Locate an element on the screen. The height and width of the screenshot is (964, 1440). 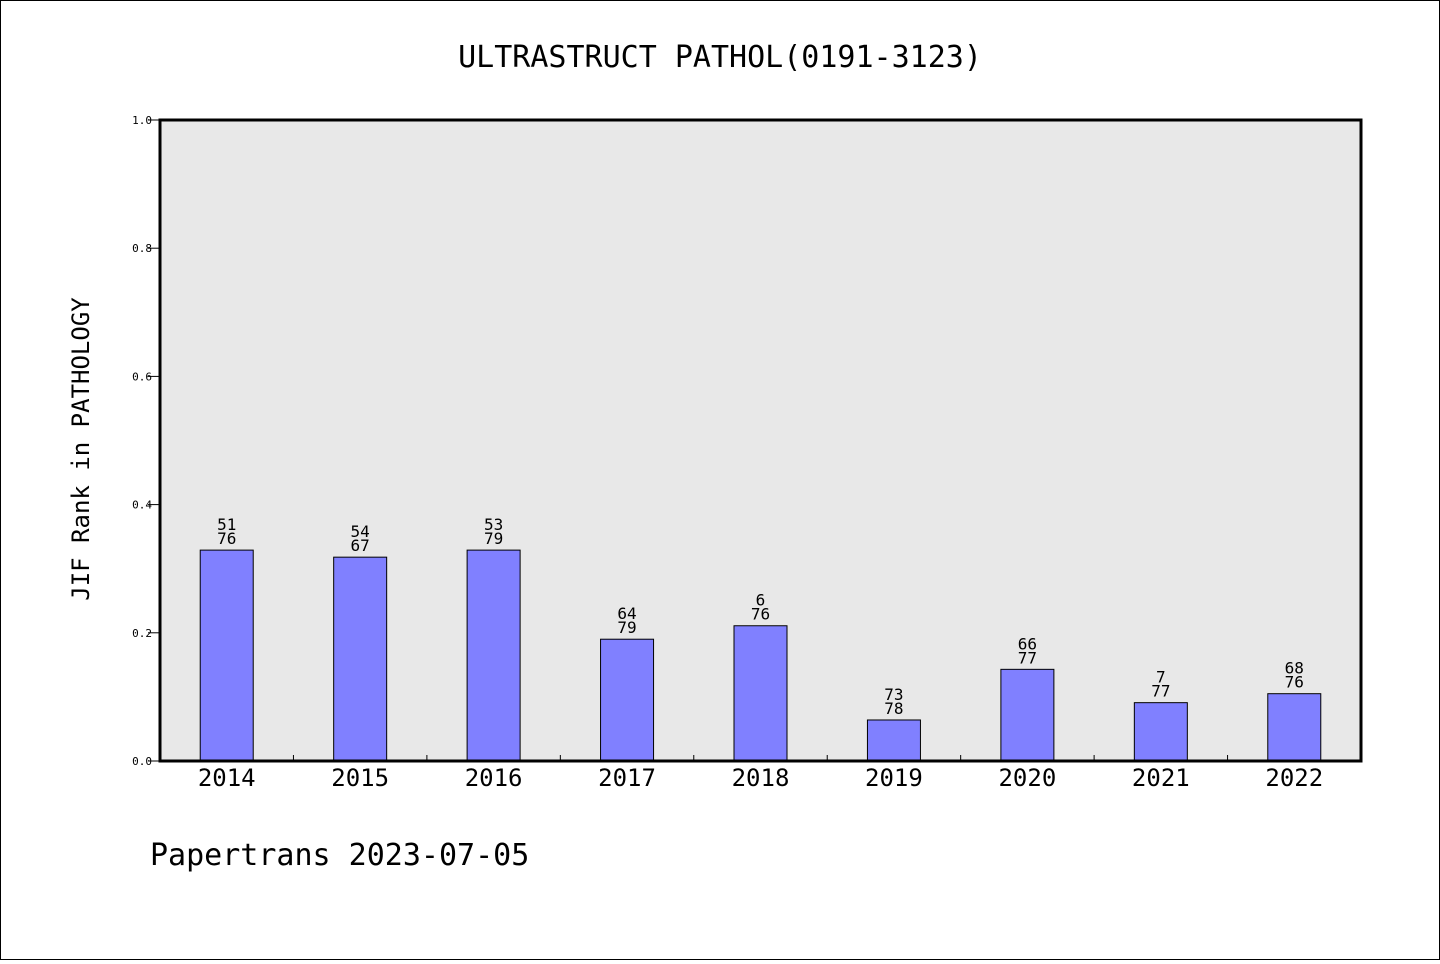
bar-rank-label: 53 is located at coordinates (493, 524).